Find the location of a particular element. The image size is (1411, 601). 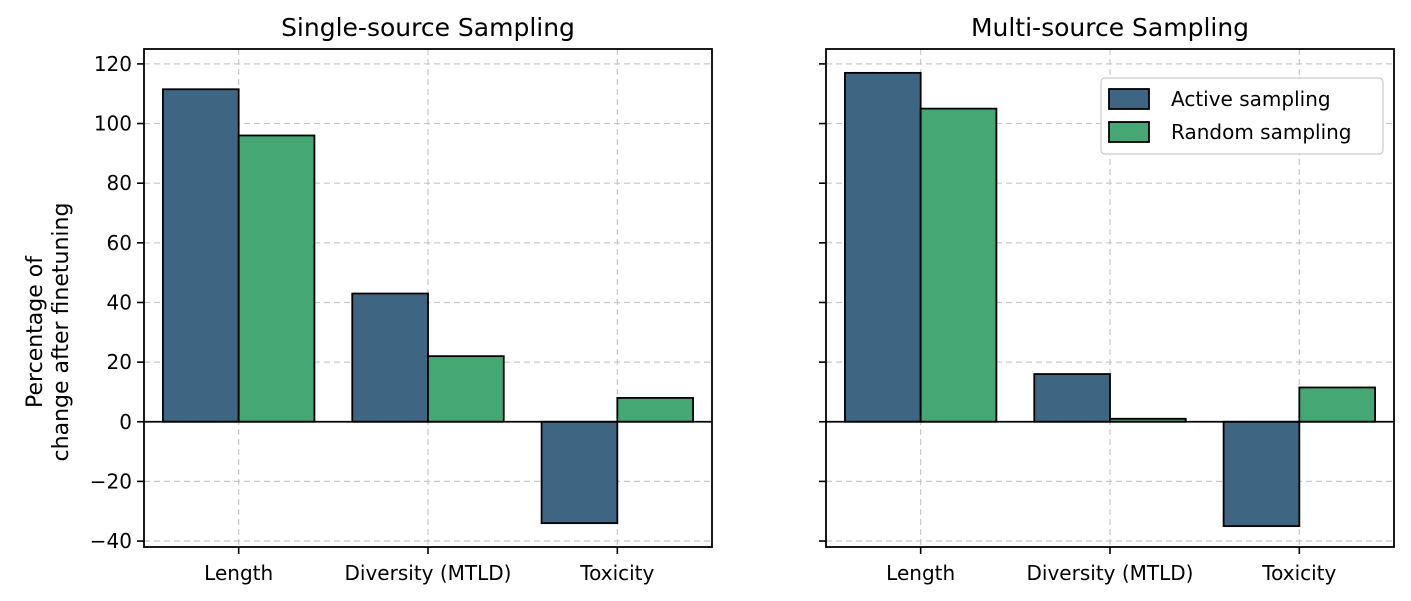

legend-label: Active sampling is located at coordinates (1251, 99).